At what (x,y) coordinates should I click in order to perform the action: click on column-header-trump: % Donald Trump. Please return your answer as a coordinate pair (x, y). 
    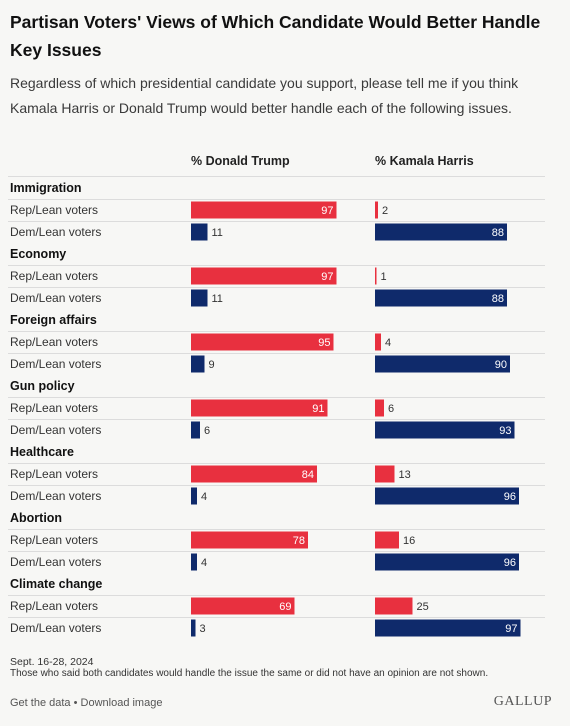
    Looking at the image, I should click on (240, 161).